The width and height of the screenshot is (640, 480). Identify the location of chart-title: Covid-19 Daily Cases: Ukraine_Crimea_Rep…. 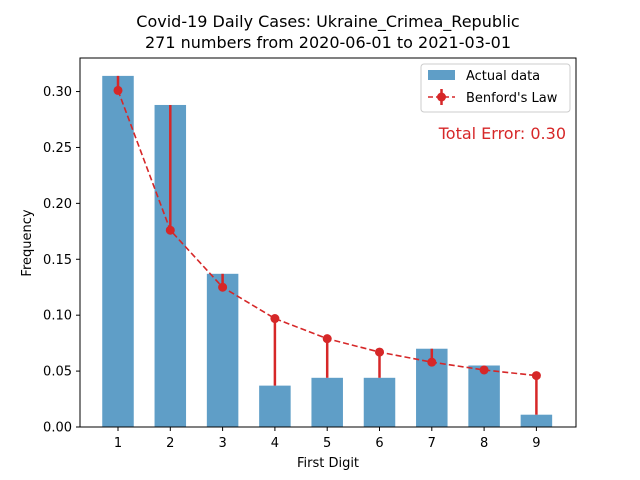
(328, 21).